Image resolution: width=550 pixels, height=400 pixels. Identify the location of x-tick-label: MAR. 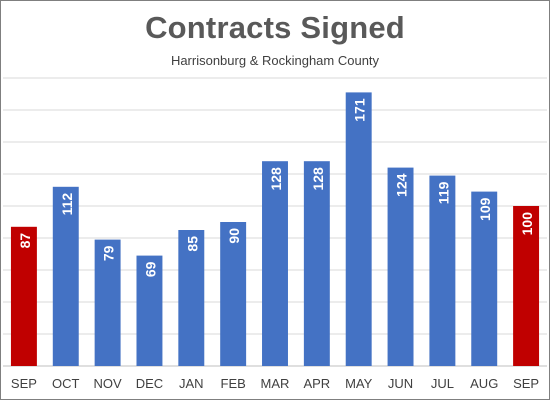
(275, 383).